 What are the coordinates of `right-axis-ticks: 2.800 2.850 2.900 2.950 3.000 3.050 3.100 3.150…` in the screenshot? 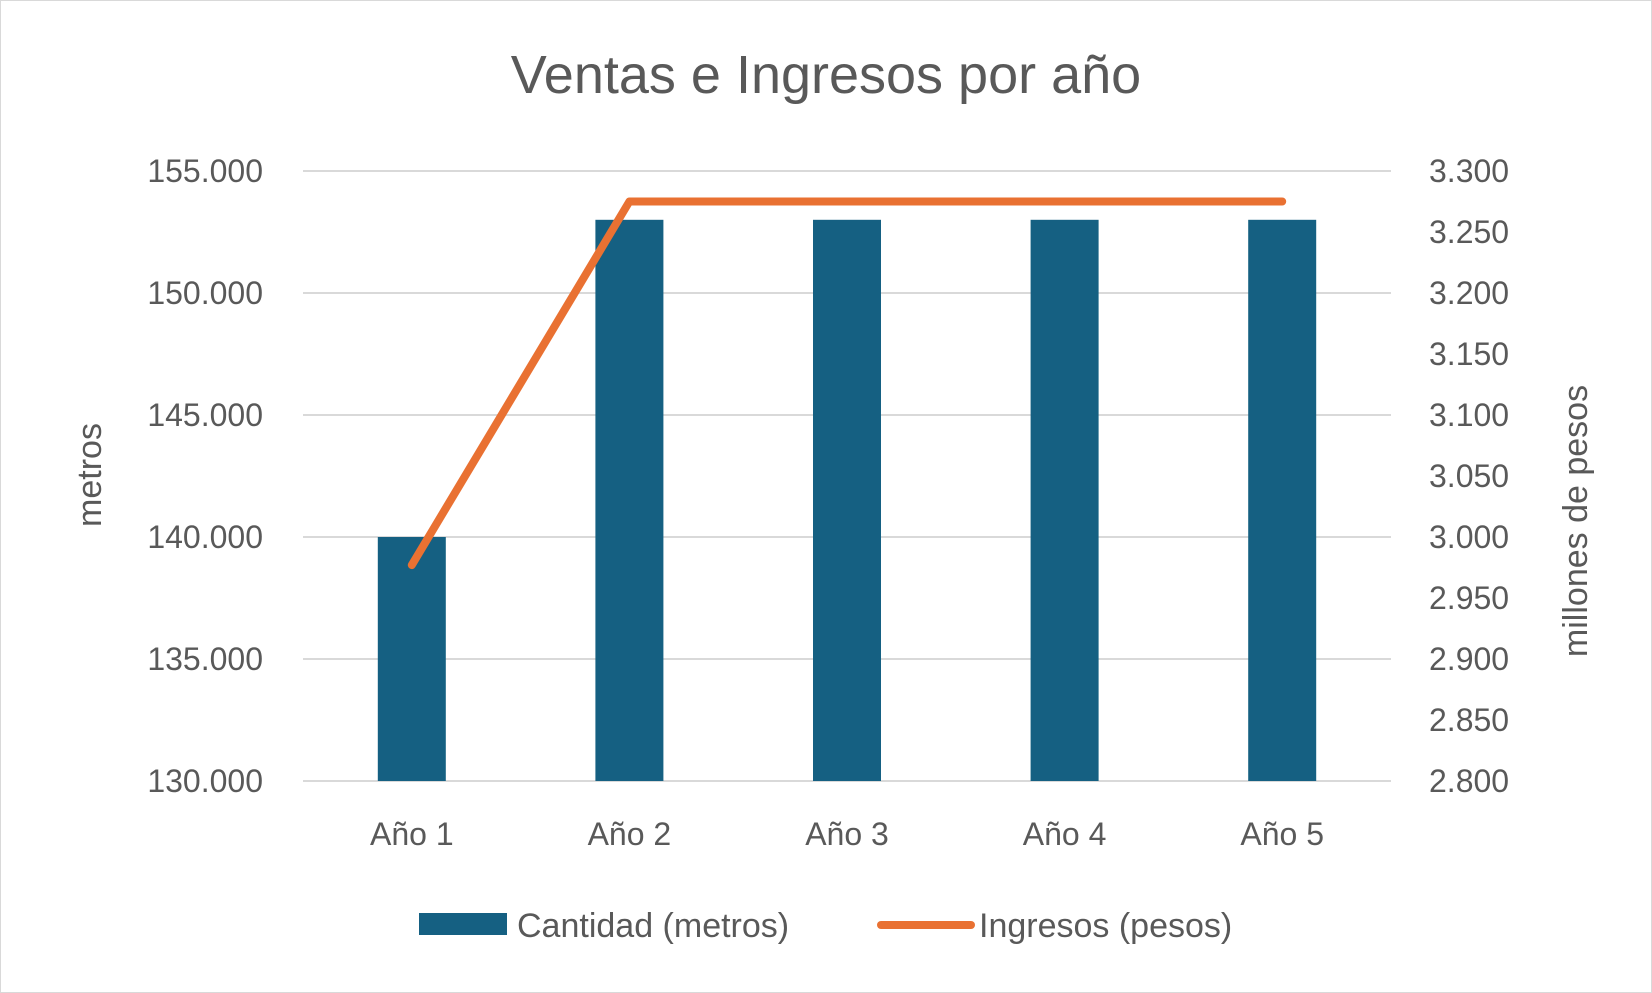 It's located at (1469, 476).